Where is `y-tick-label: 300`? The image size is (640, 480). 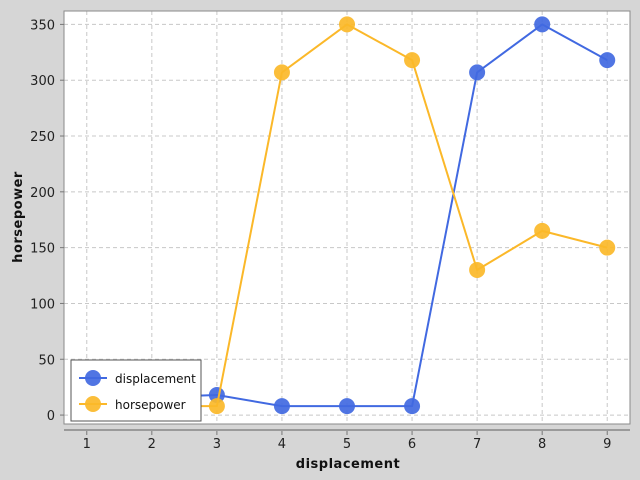
y-tick-label: 300 is located at coordinates (42, 81).